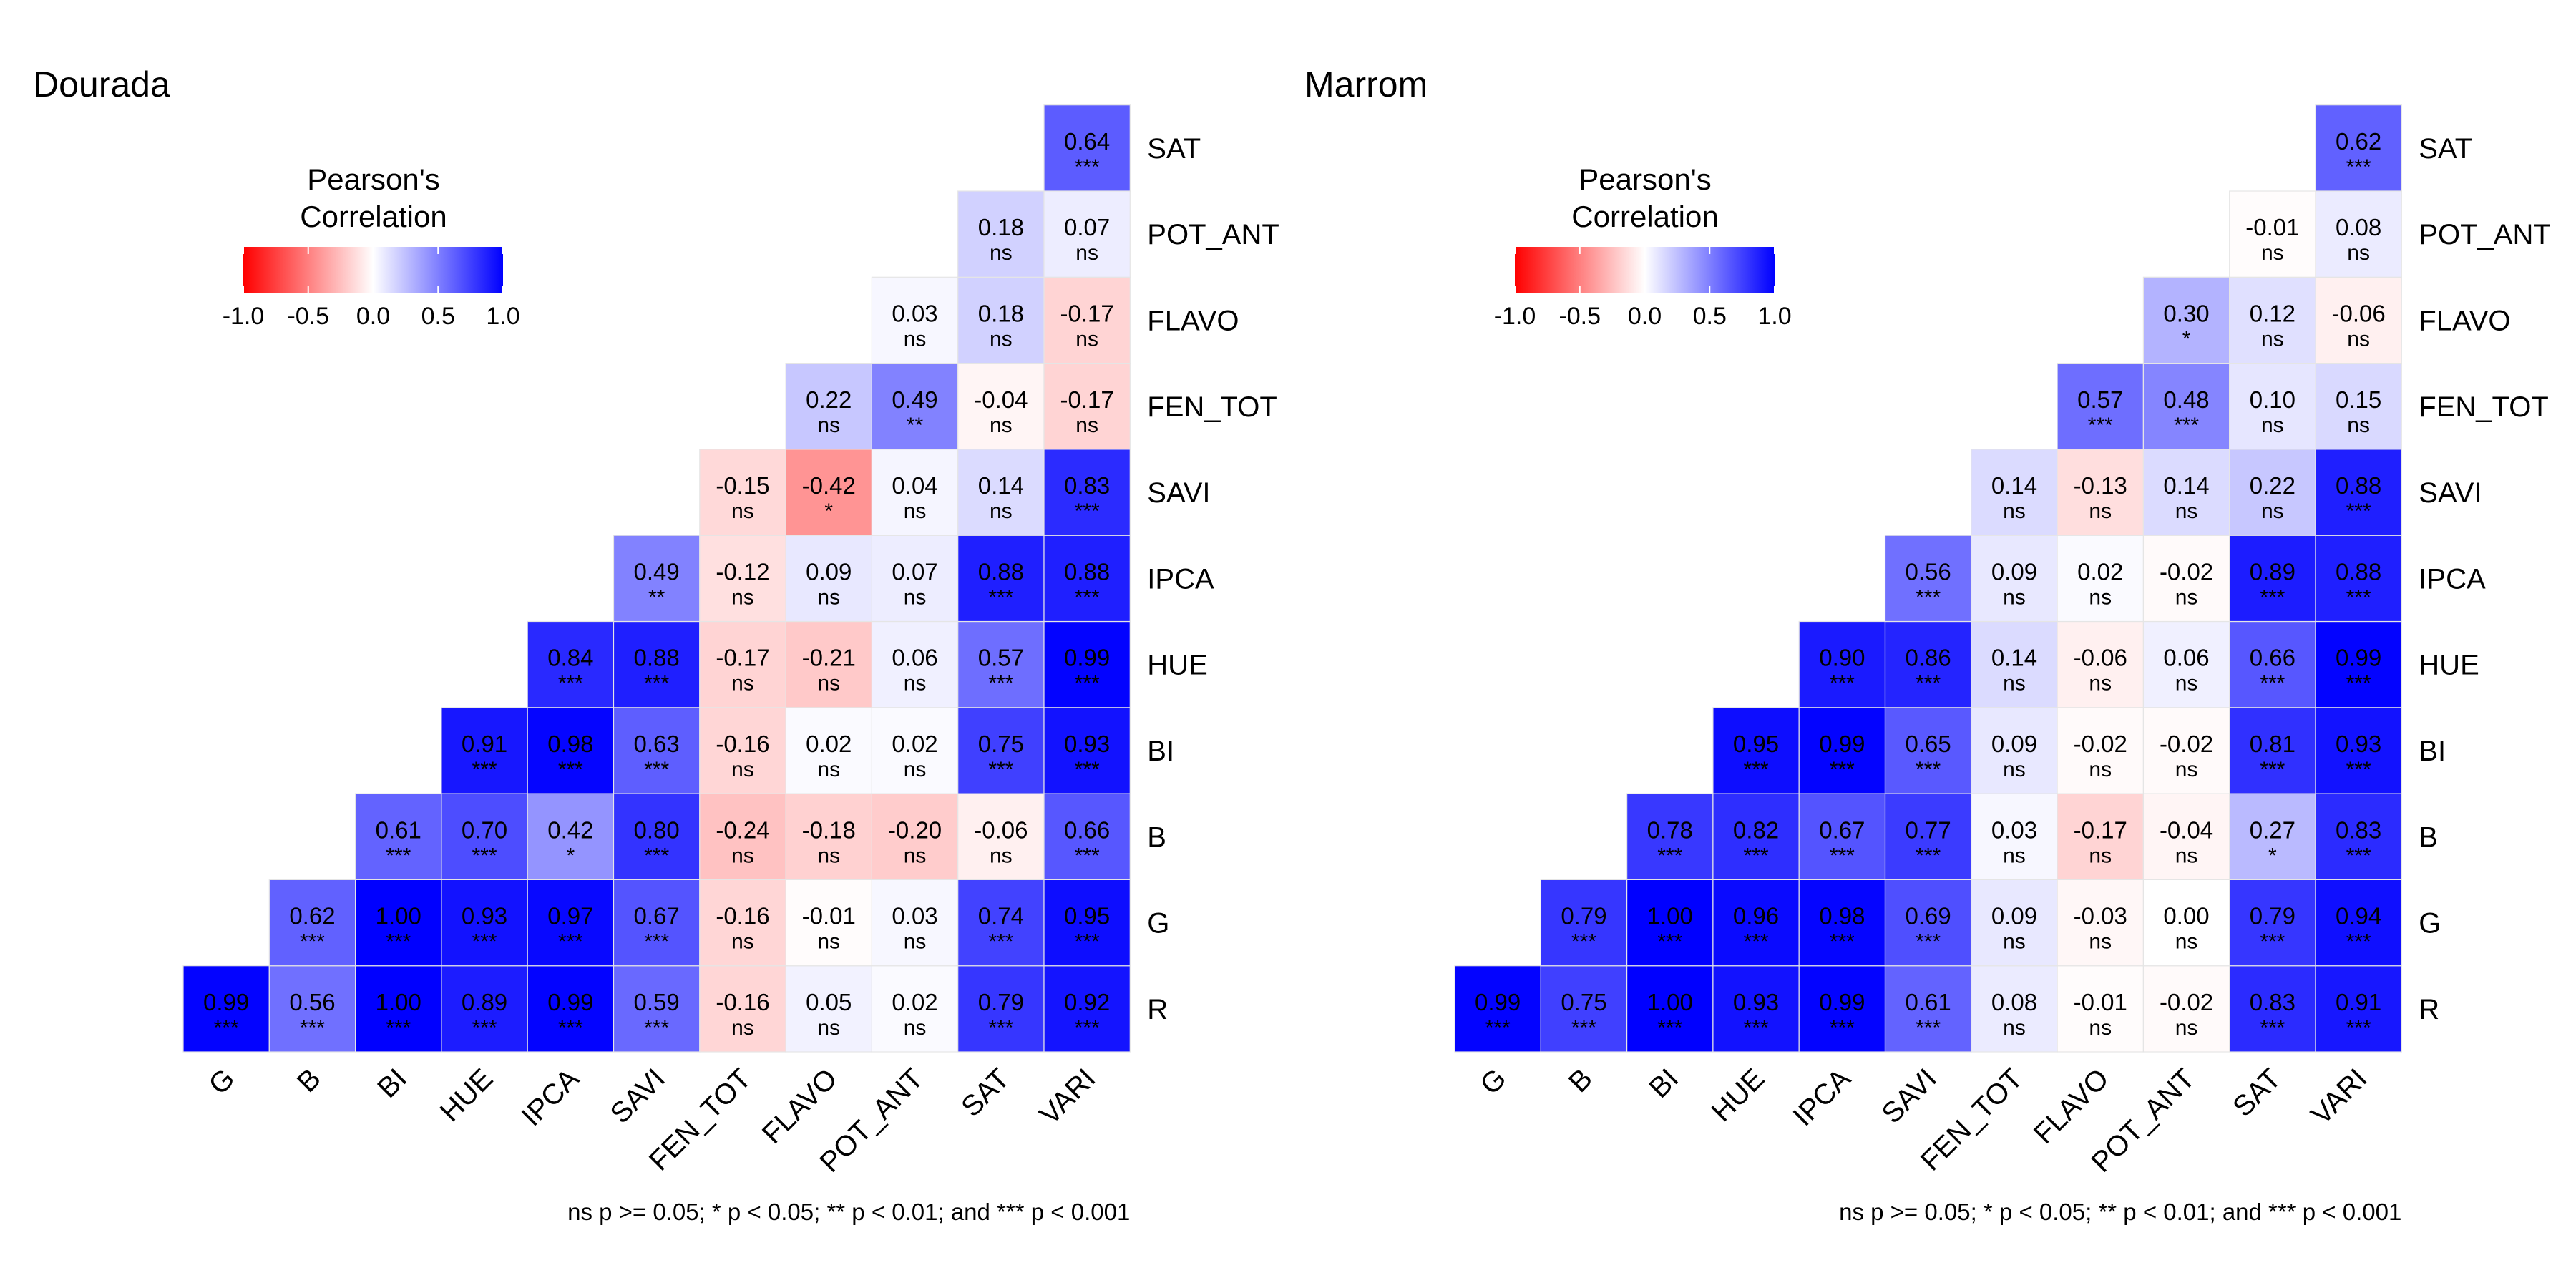 The height and width of the screenshot is (1288, 2576). What do you see at coordinates (829, 571) in the screenshot?
I see `cell-value: 0.09` at bounding box center [829, 571].